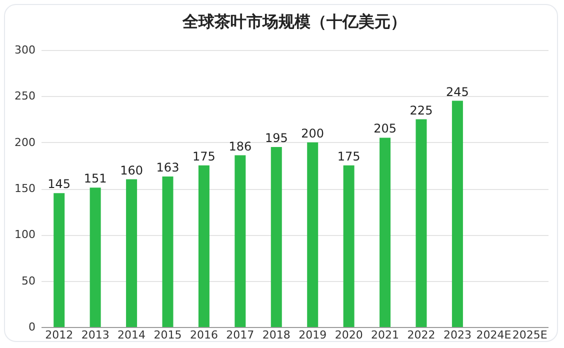 The height and width of the screenshot is (348, 564). What do you see at coordinates (421, 335) in the screenshot?
I see `x-tick-label: 2022` at bounding box center [421, 335].